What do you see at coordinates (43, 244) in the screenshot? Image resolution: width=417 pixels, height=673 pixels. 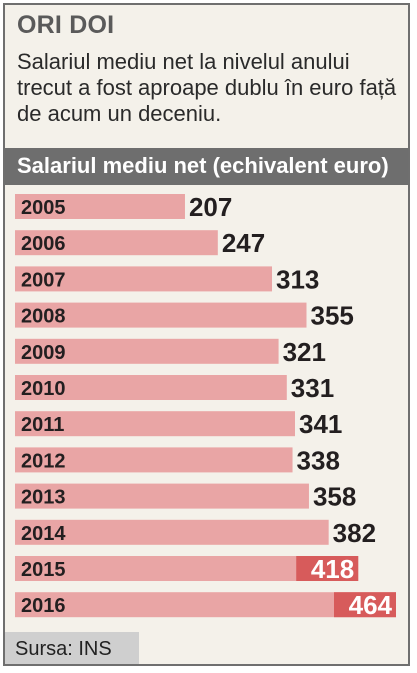 I see `category-label-2006: 2006` at bounding box center [43, 244].